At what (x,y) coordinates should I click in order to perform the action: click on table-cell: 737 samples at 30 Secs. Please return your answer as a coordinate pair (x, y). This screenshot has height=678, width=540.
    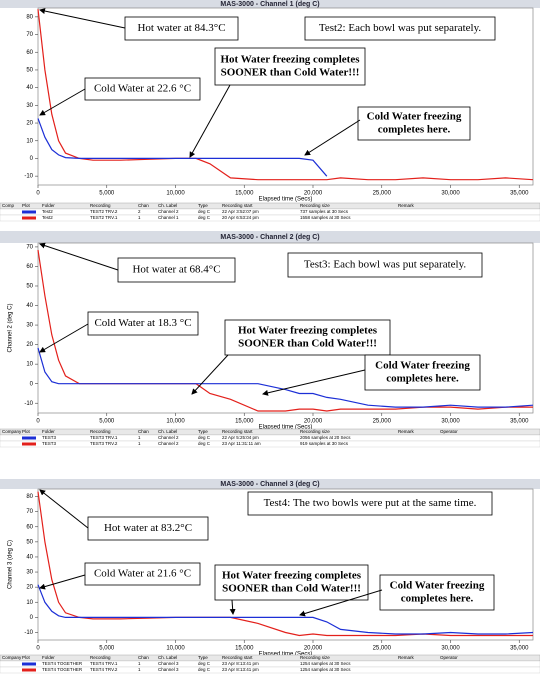
    Looking at the image, I should click on (324, 211).